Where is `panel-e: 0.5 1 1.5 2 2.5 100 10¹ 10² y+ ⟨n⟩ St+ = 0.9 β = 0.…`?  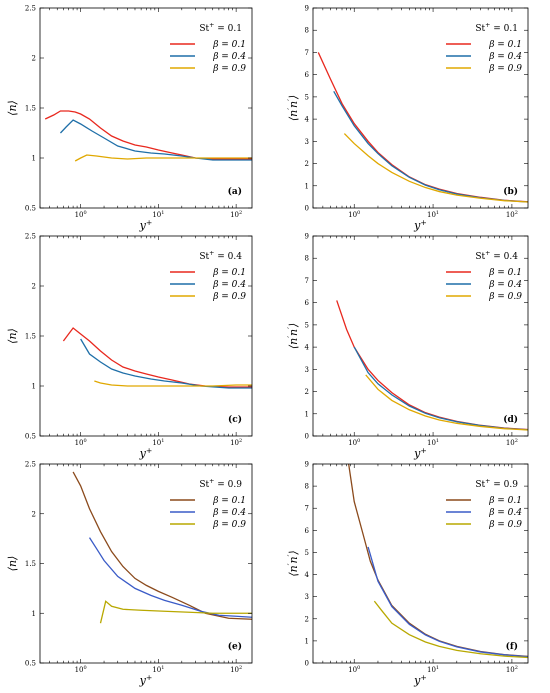
panel-e: 0.5 1 1.5 2 2.5 100 10¹ 10² y+ ⟨n⟩ St+ = 0.9 β = 0.… is located at coordinates (129, 574).